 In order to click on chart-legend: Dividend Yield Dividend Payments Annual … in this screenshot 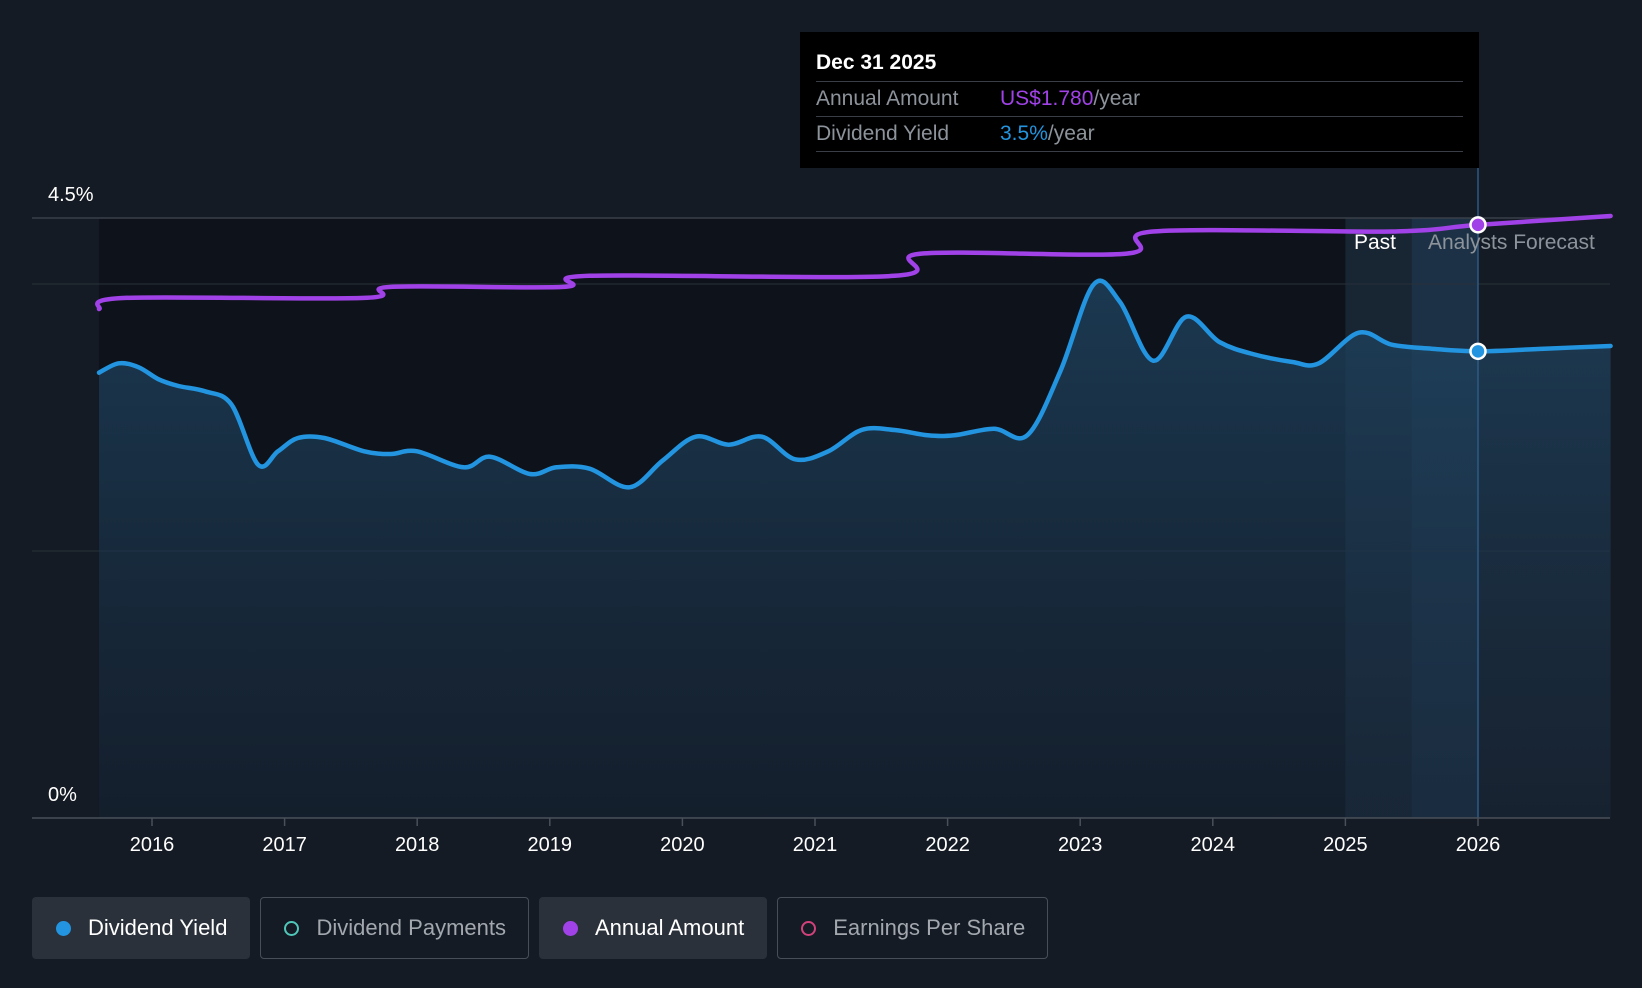, I will do `click(540, 928)`.